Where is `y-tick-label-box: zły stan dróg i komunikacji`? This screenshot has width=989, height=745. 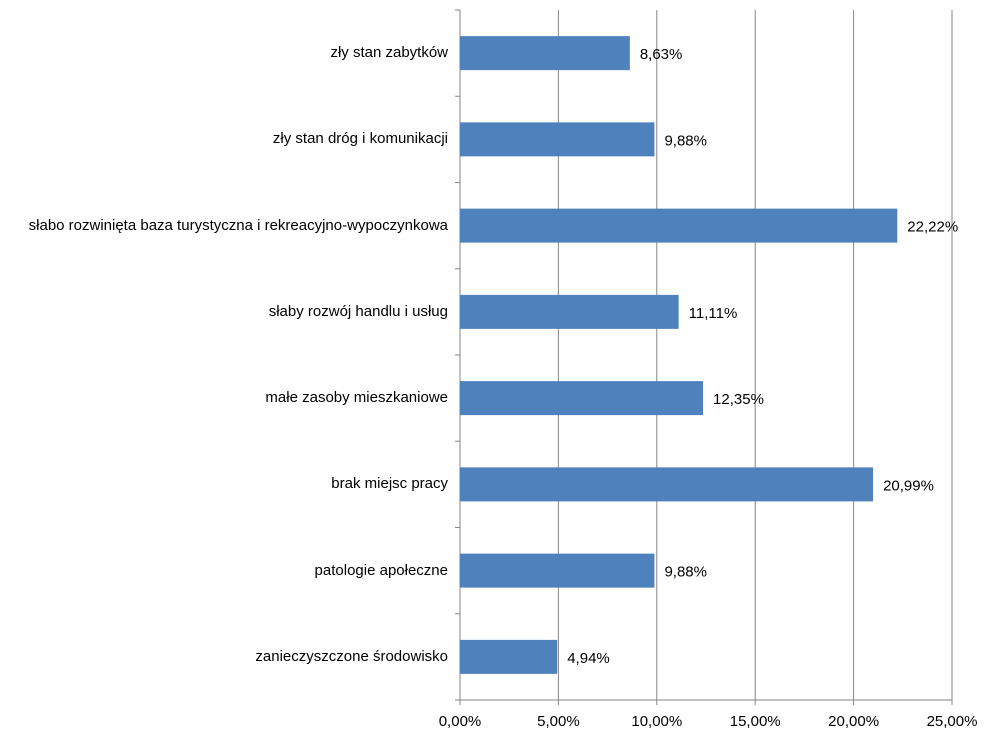 y-tick-label-box: zły stan dróg i komunikacji is located at coordinates (228, 139).